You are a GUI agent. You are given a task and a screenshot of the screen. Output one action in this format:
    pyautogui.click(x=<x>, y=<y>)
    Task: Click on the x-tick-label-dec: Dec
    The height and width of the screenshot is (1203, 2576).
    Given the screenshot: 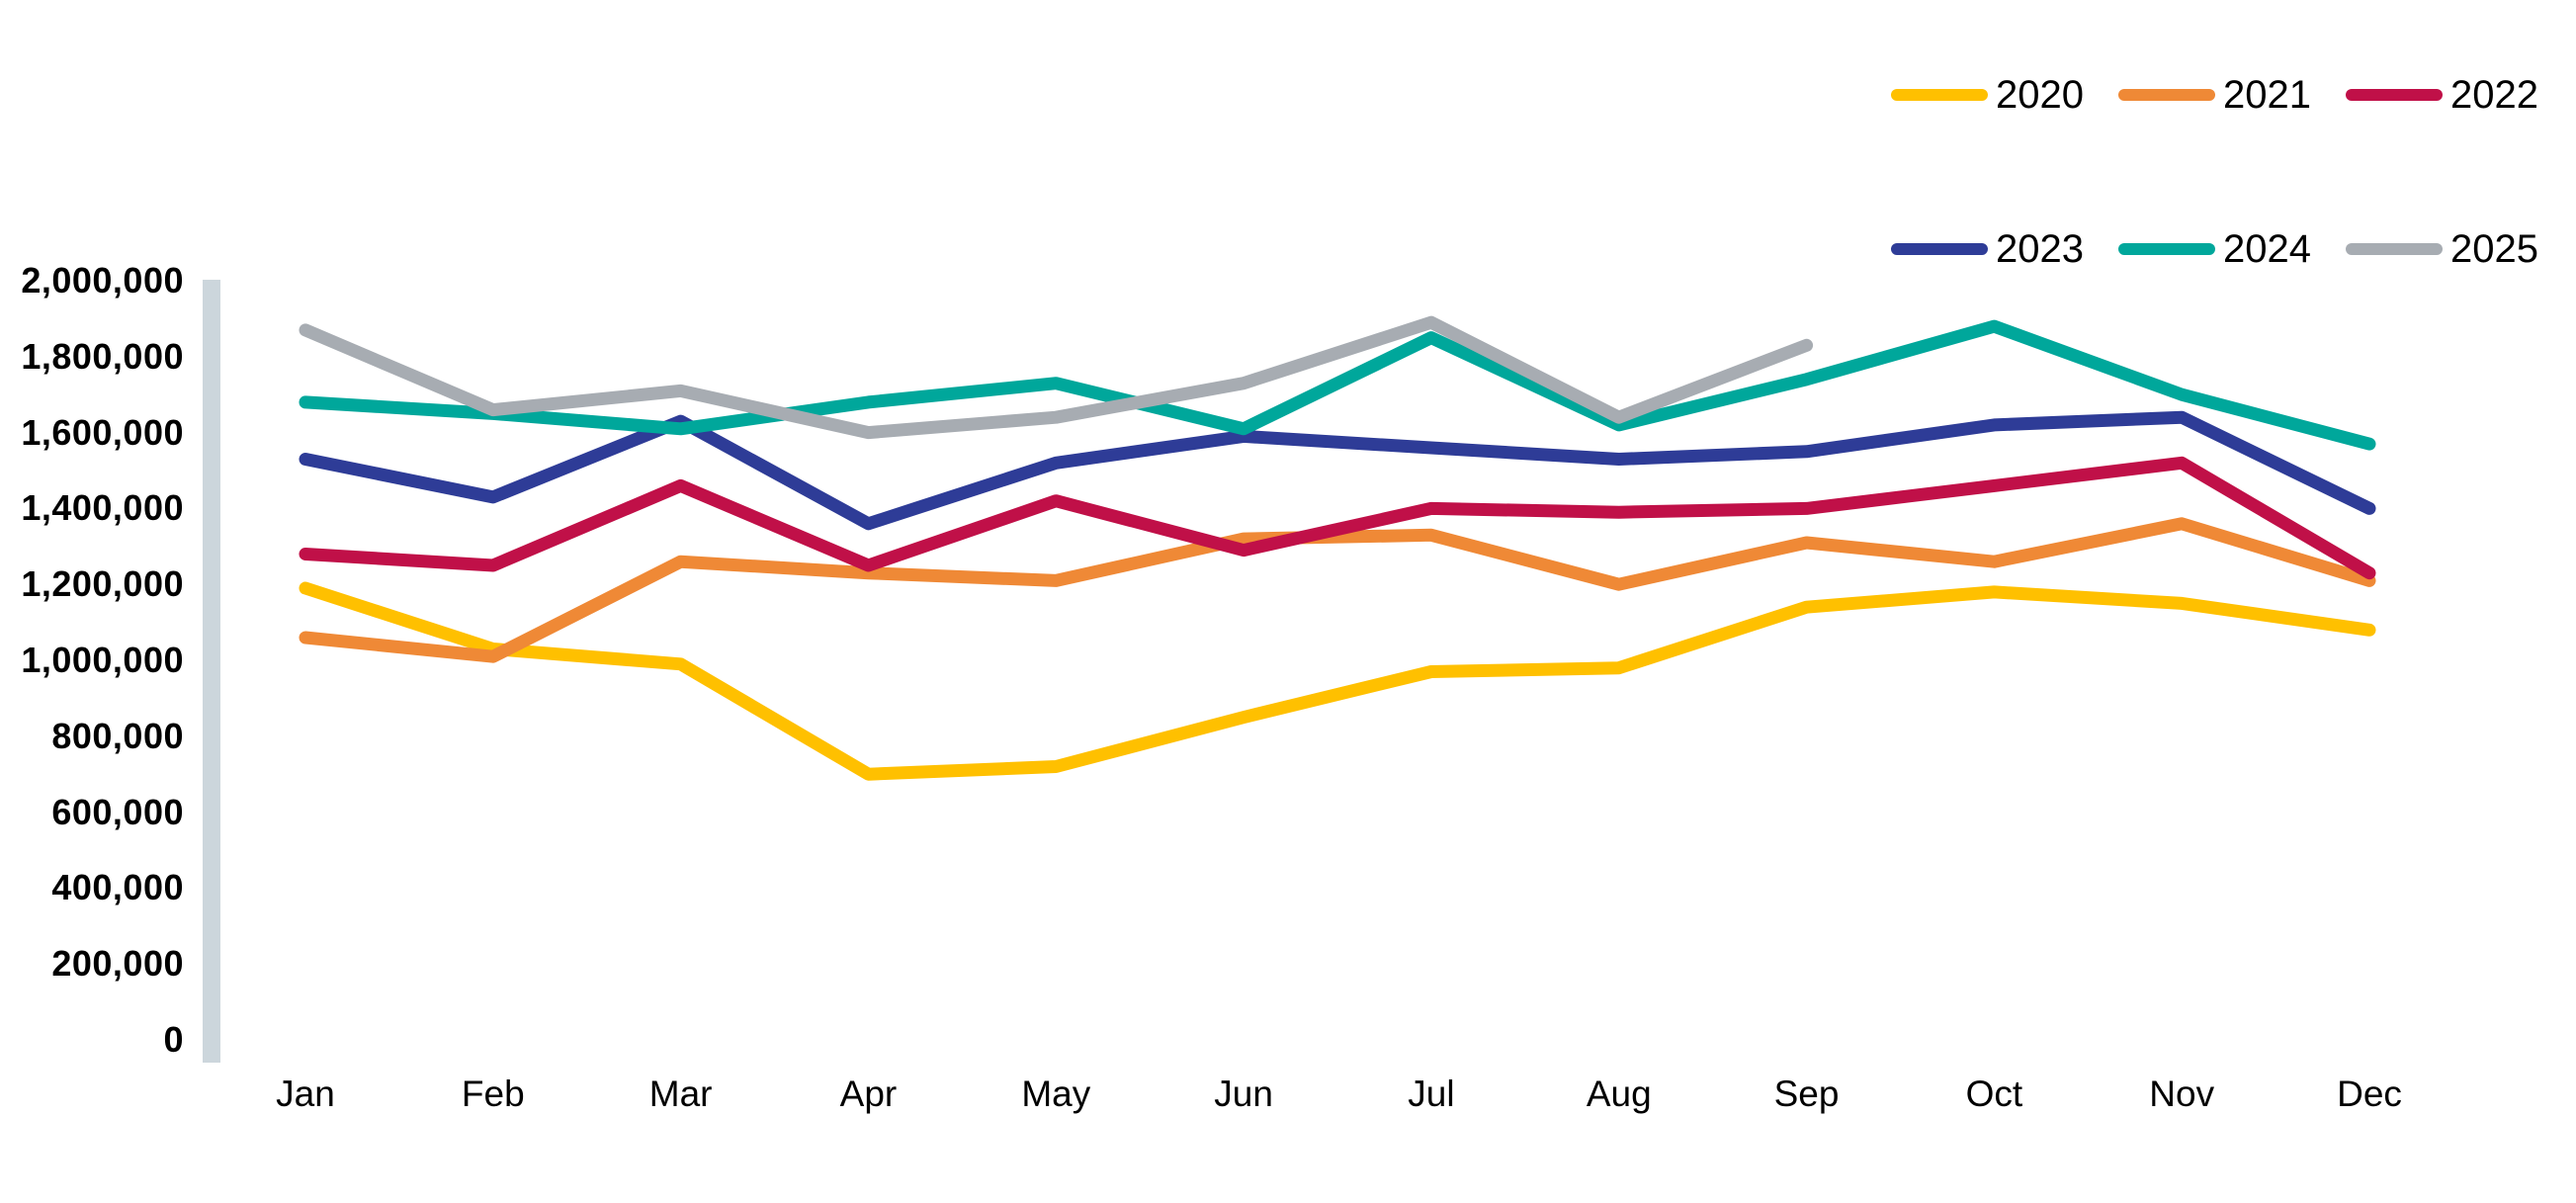 What is the action you would take?
    pyautogui.click(x=2369, y=1094)
    